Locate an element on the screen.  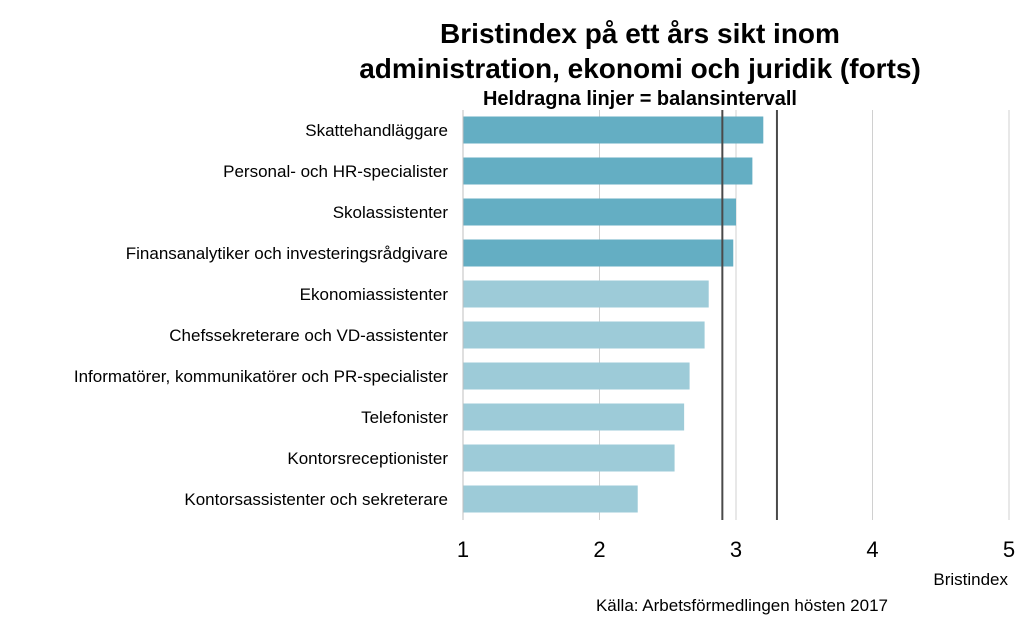
category-label: Kontorsassistenter och sekreterare is located at coordinates (316, 499).